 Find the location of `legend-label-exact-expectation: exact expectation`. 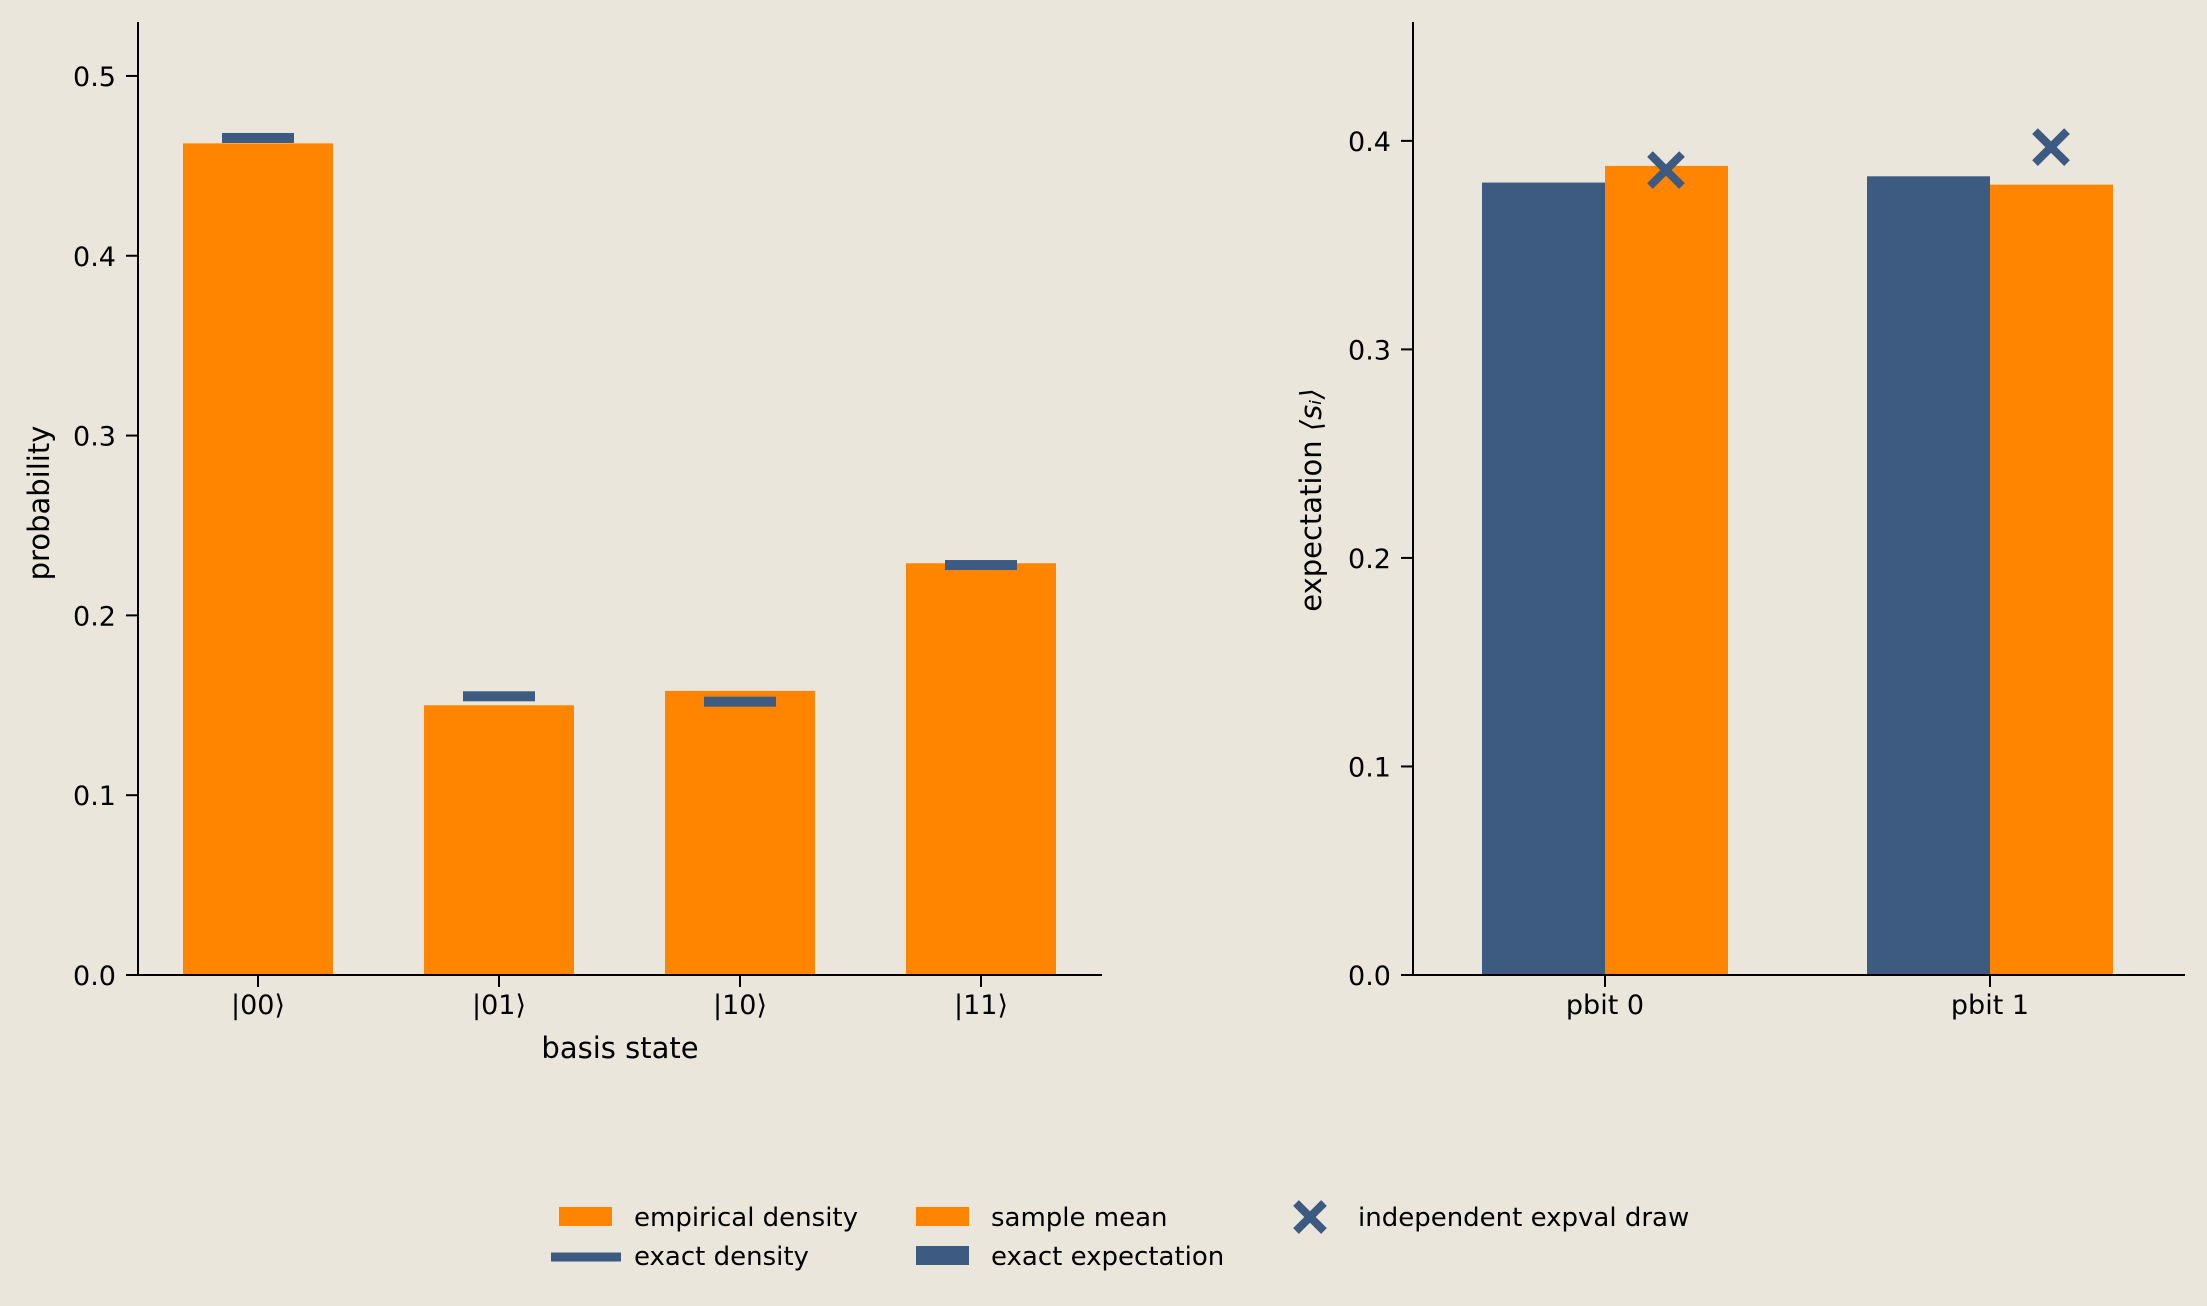

legend-label-exact-expectation: exact expectation is located at coordinates (1107, 1257).